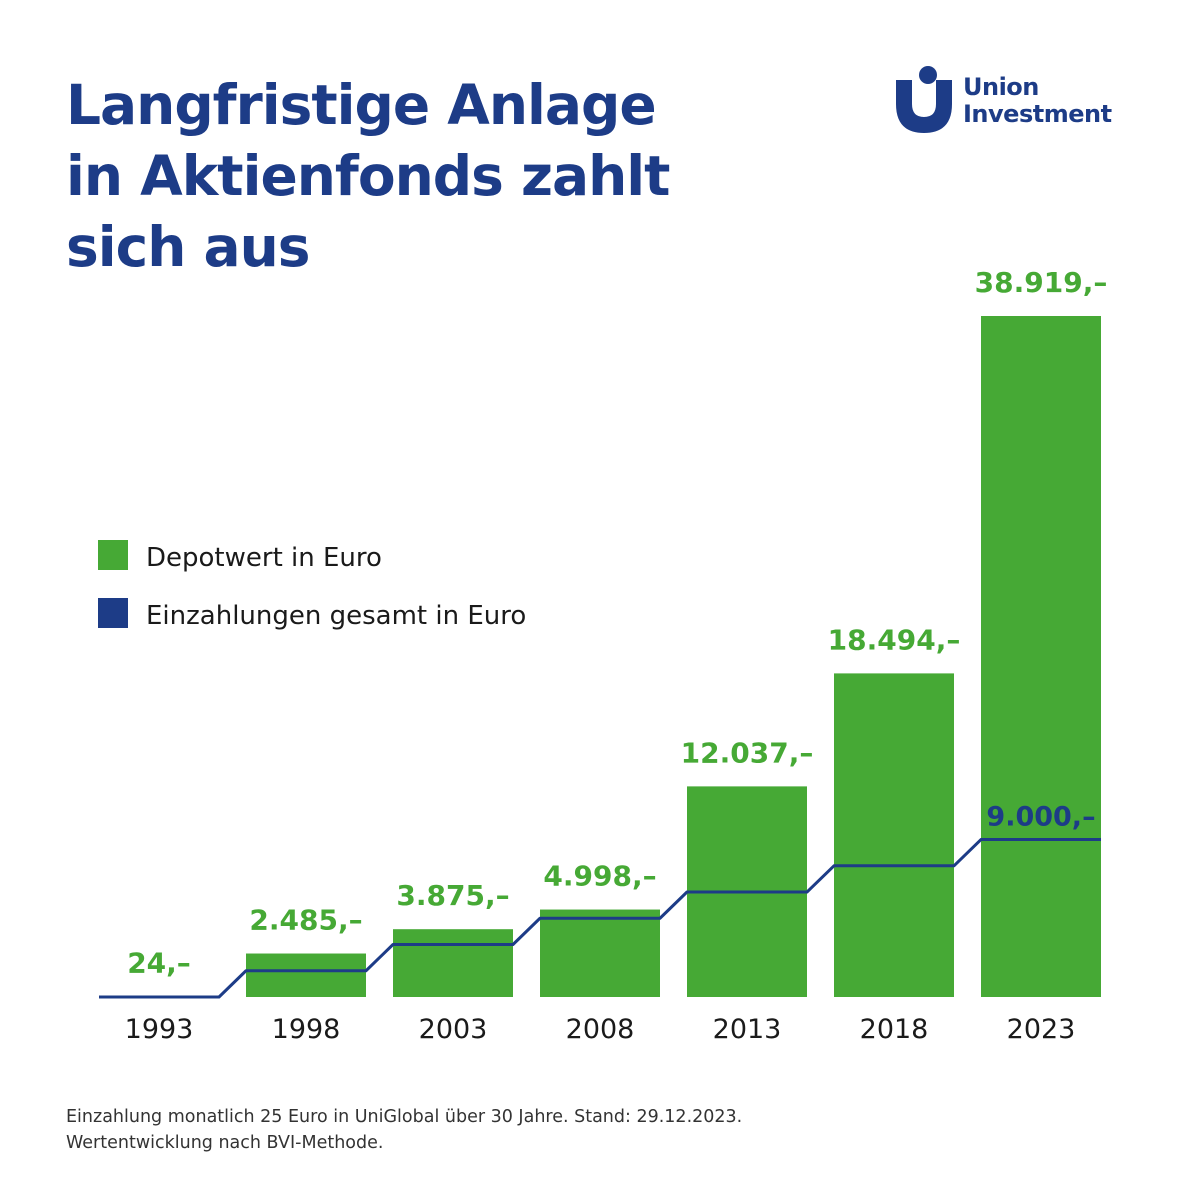  I want to click on brand-name-line-1: Union, so click(1001, 87).